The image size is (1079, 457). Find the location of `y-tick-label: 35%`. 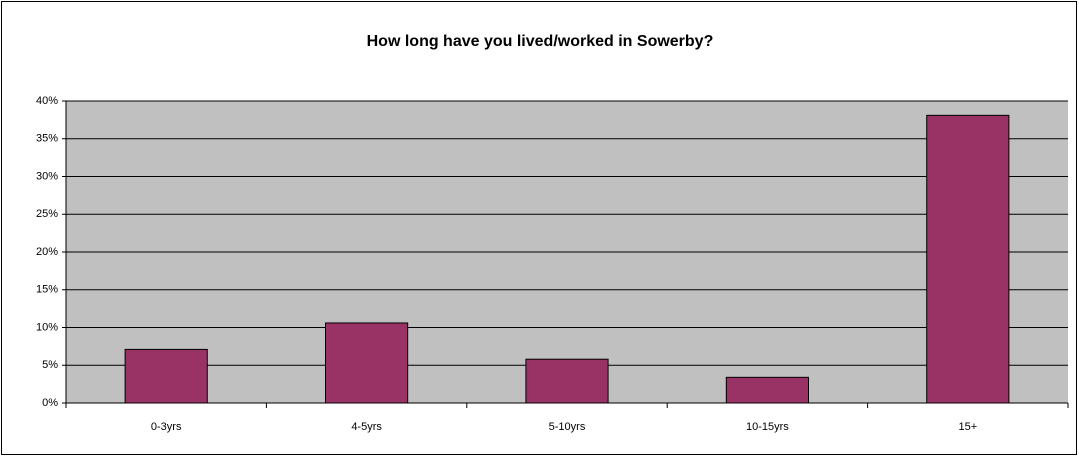

y-tick-label: 35% is located at coordinates (47, 139).